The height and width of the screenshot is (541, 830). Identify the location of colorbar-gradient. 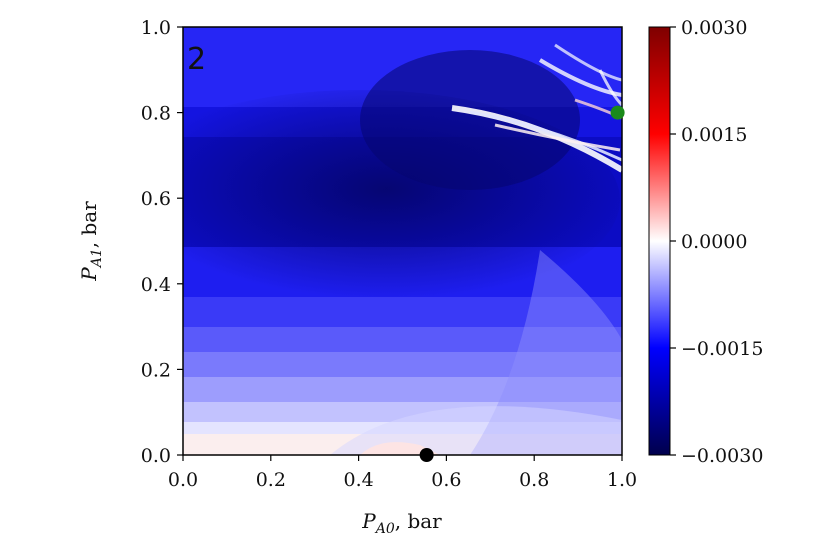
(659, 241).